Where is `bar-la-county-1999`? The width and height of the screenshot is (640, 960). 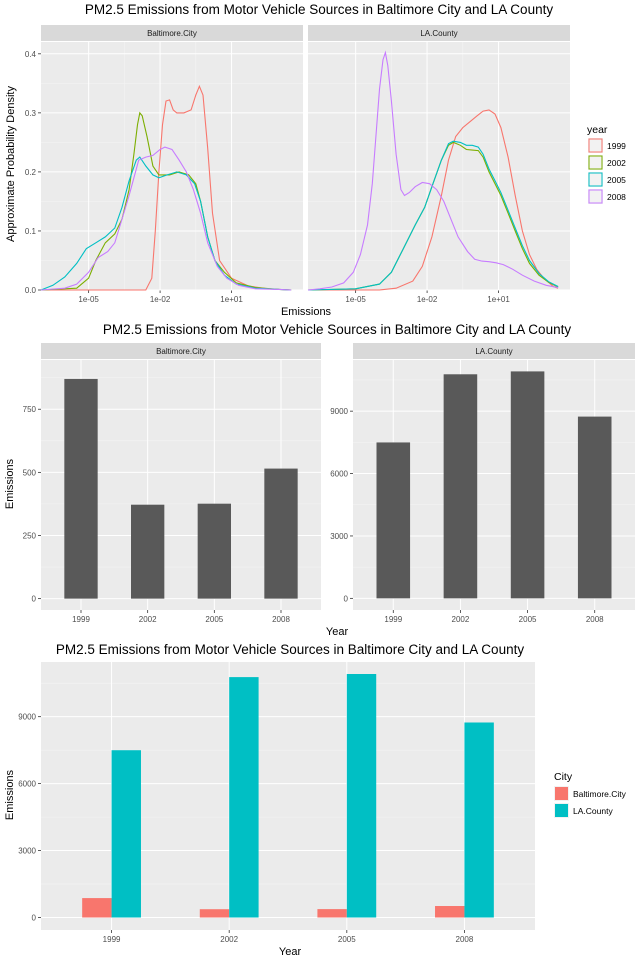
bar-la-county-1999 is located at coordinates (393, 520).